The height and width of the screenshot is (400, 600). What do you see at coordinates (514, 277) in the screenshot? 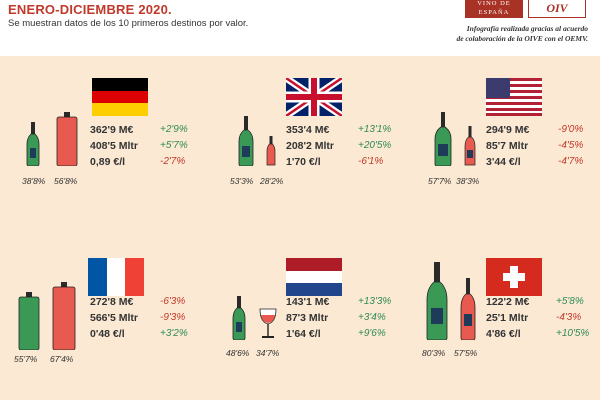
I see `switzerland-flag-icon` at bounding box center [514, 277].